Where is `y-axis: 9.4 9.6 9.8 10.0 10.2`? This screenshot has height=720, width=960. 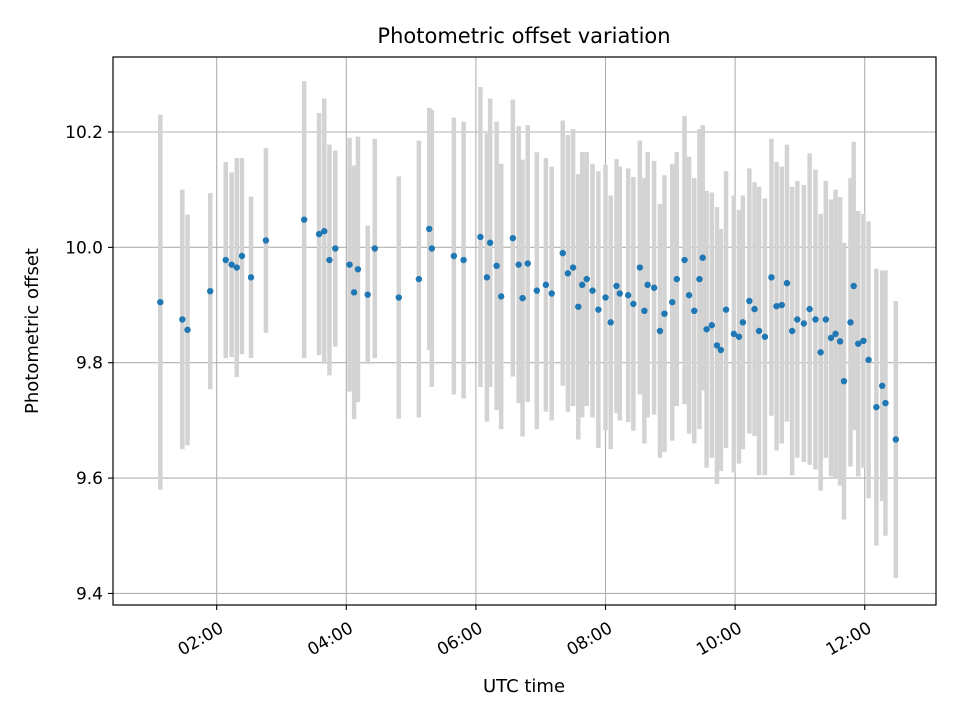
y-axis: 9.4 9.6 9.8 10.0 10.2 is located at coordinates (89, 363).